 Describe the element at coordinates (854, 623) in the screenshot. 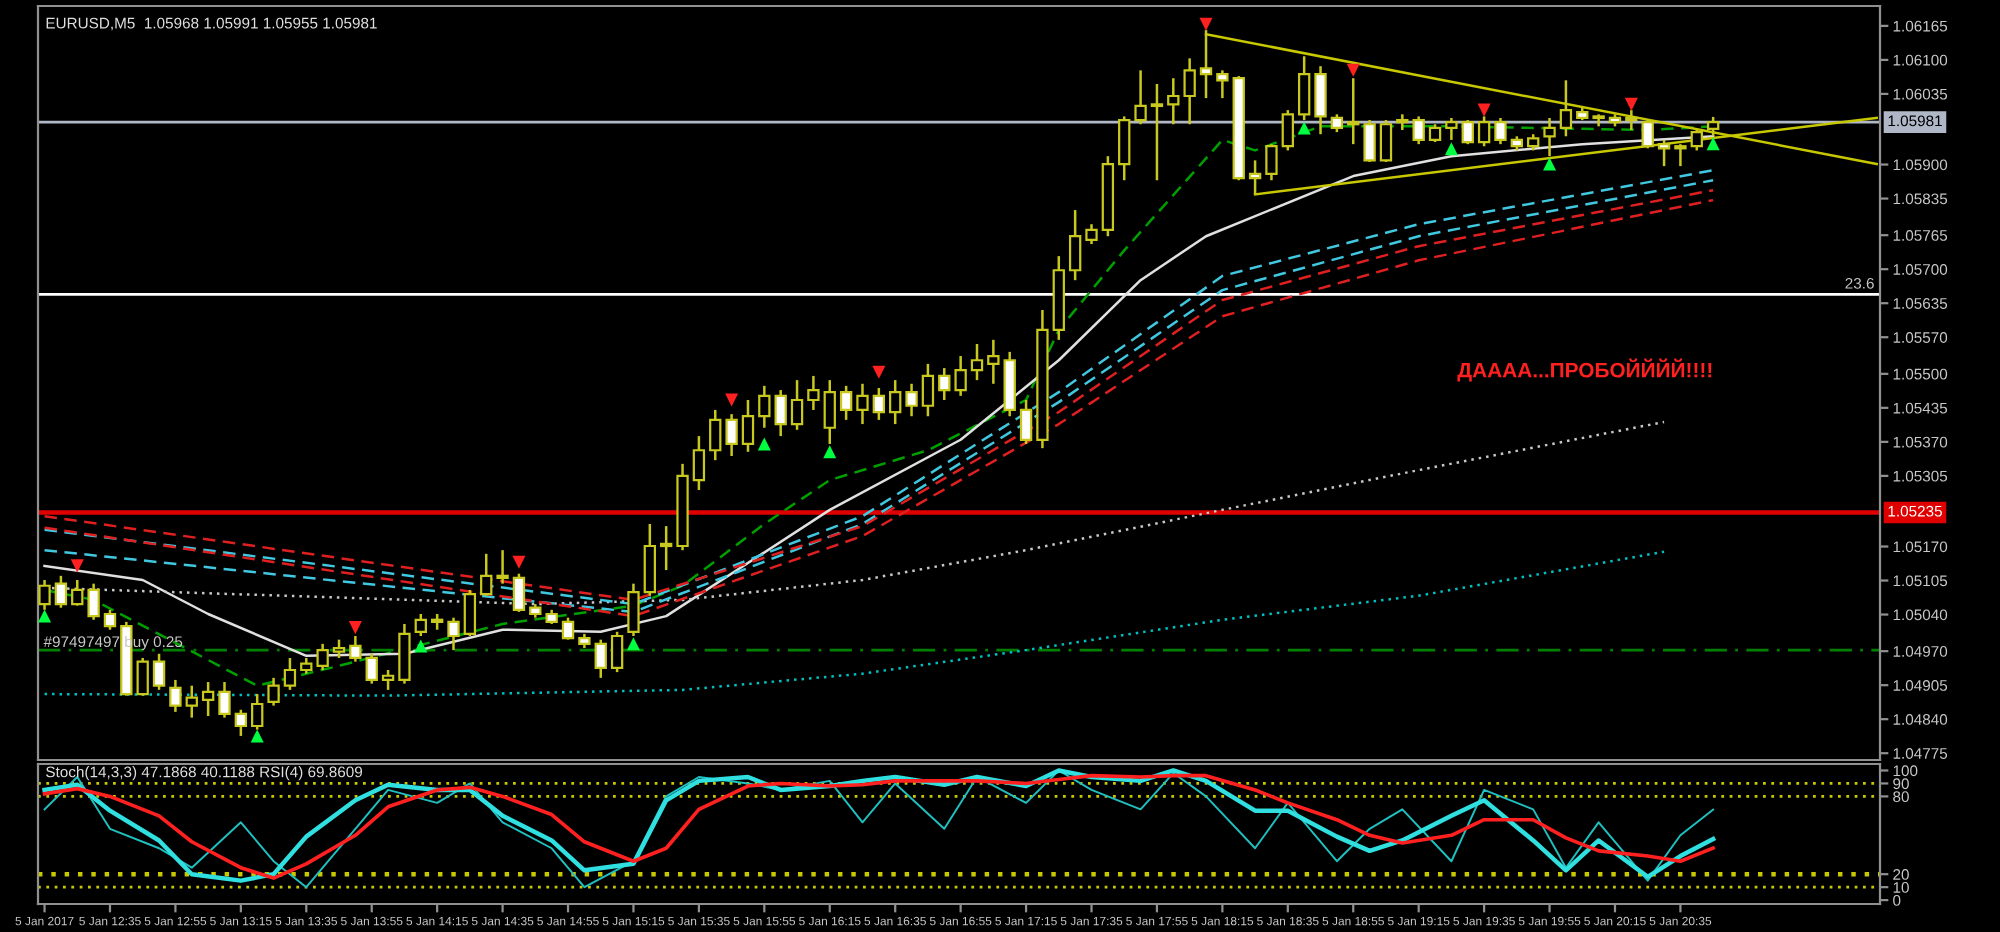

I see `line-series` at that location.